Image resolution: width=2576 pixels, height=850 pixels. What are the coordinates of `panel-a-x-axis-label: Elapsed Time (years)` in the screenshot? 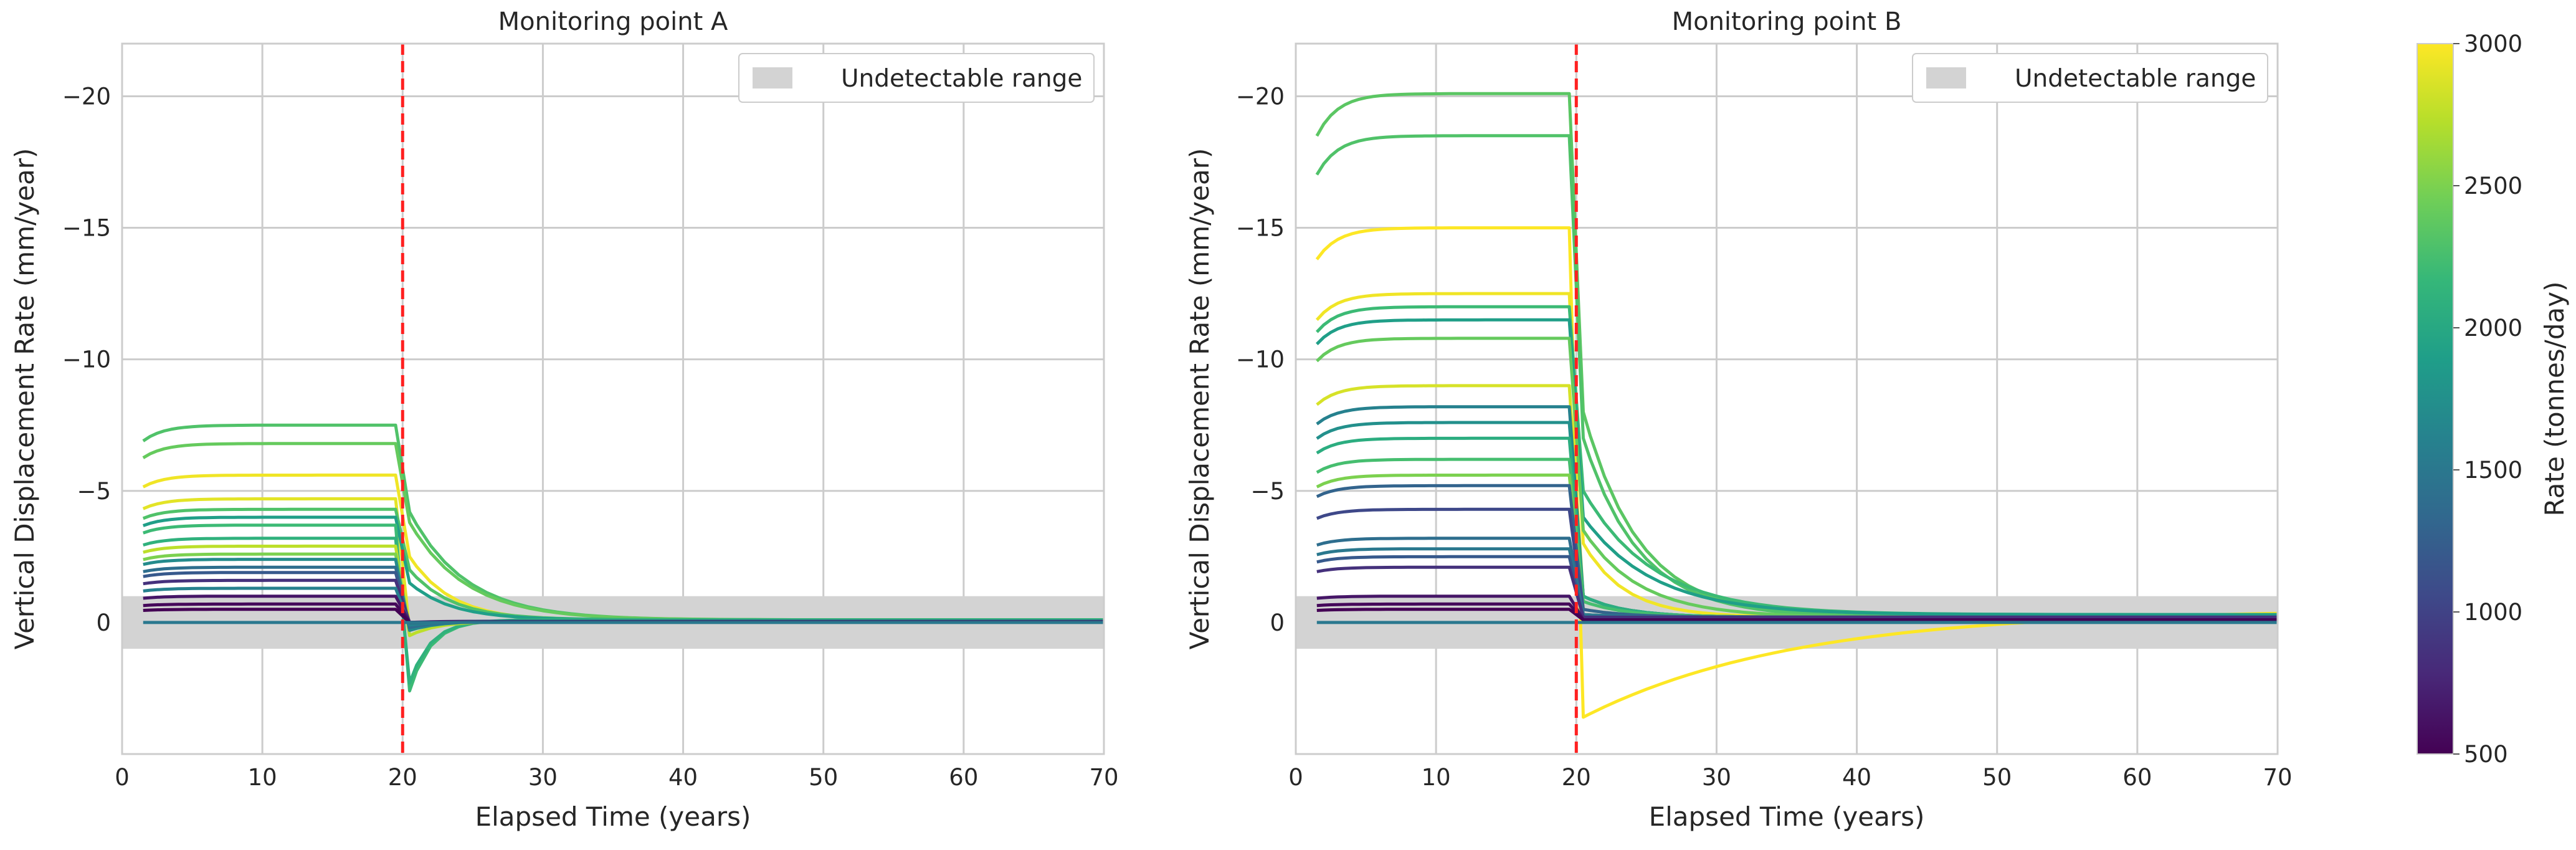 It's located at (613, 816).